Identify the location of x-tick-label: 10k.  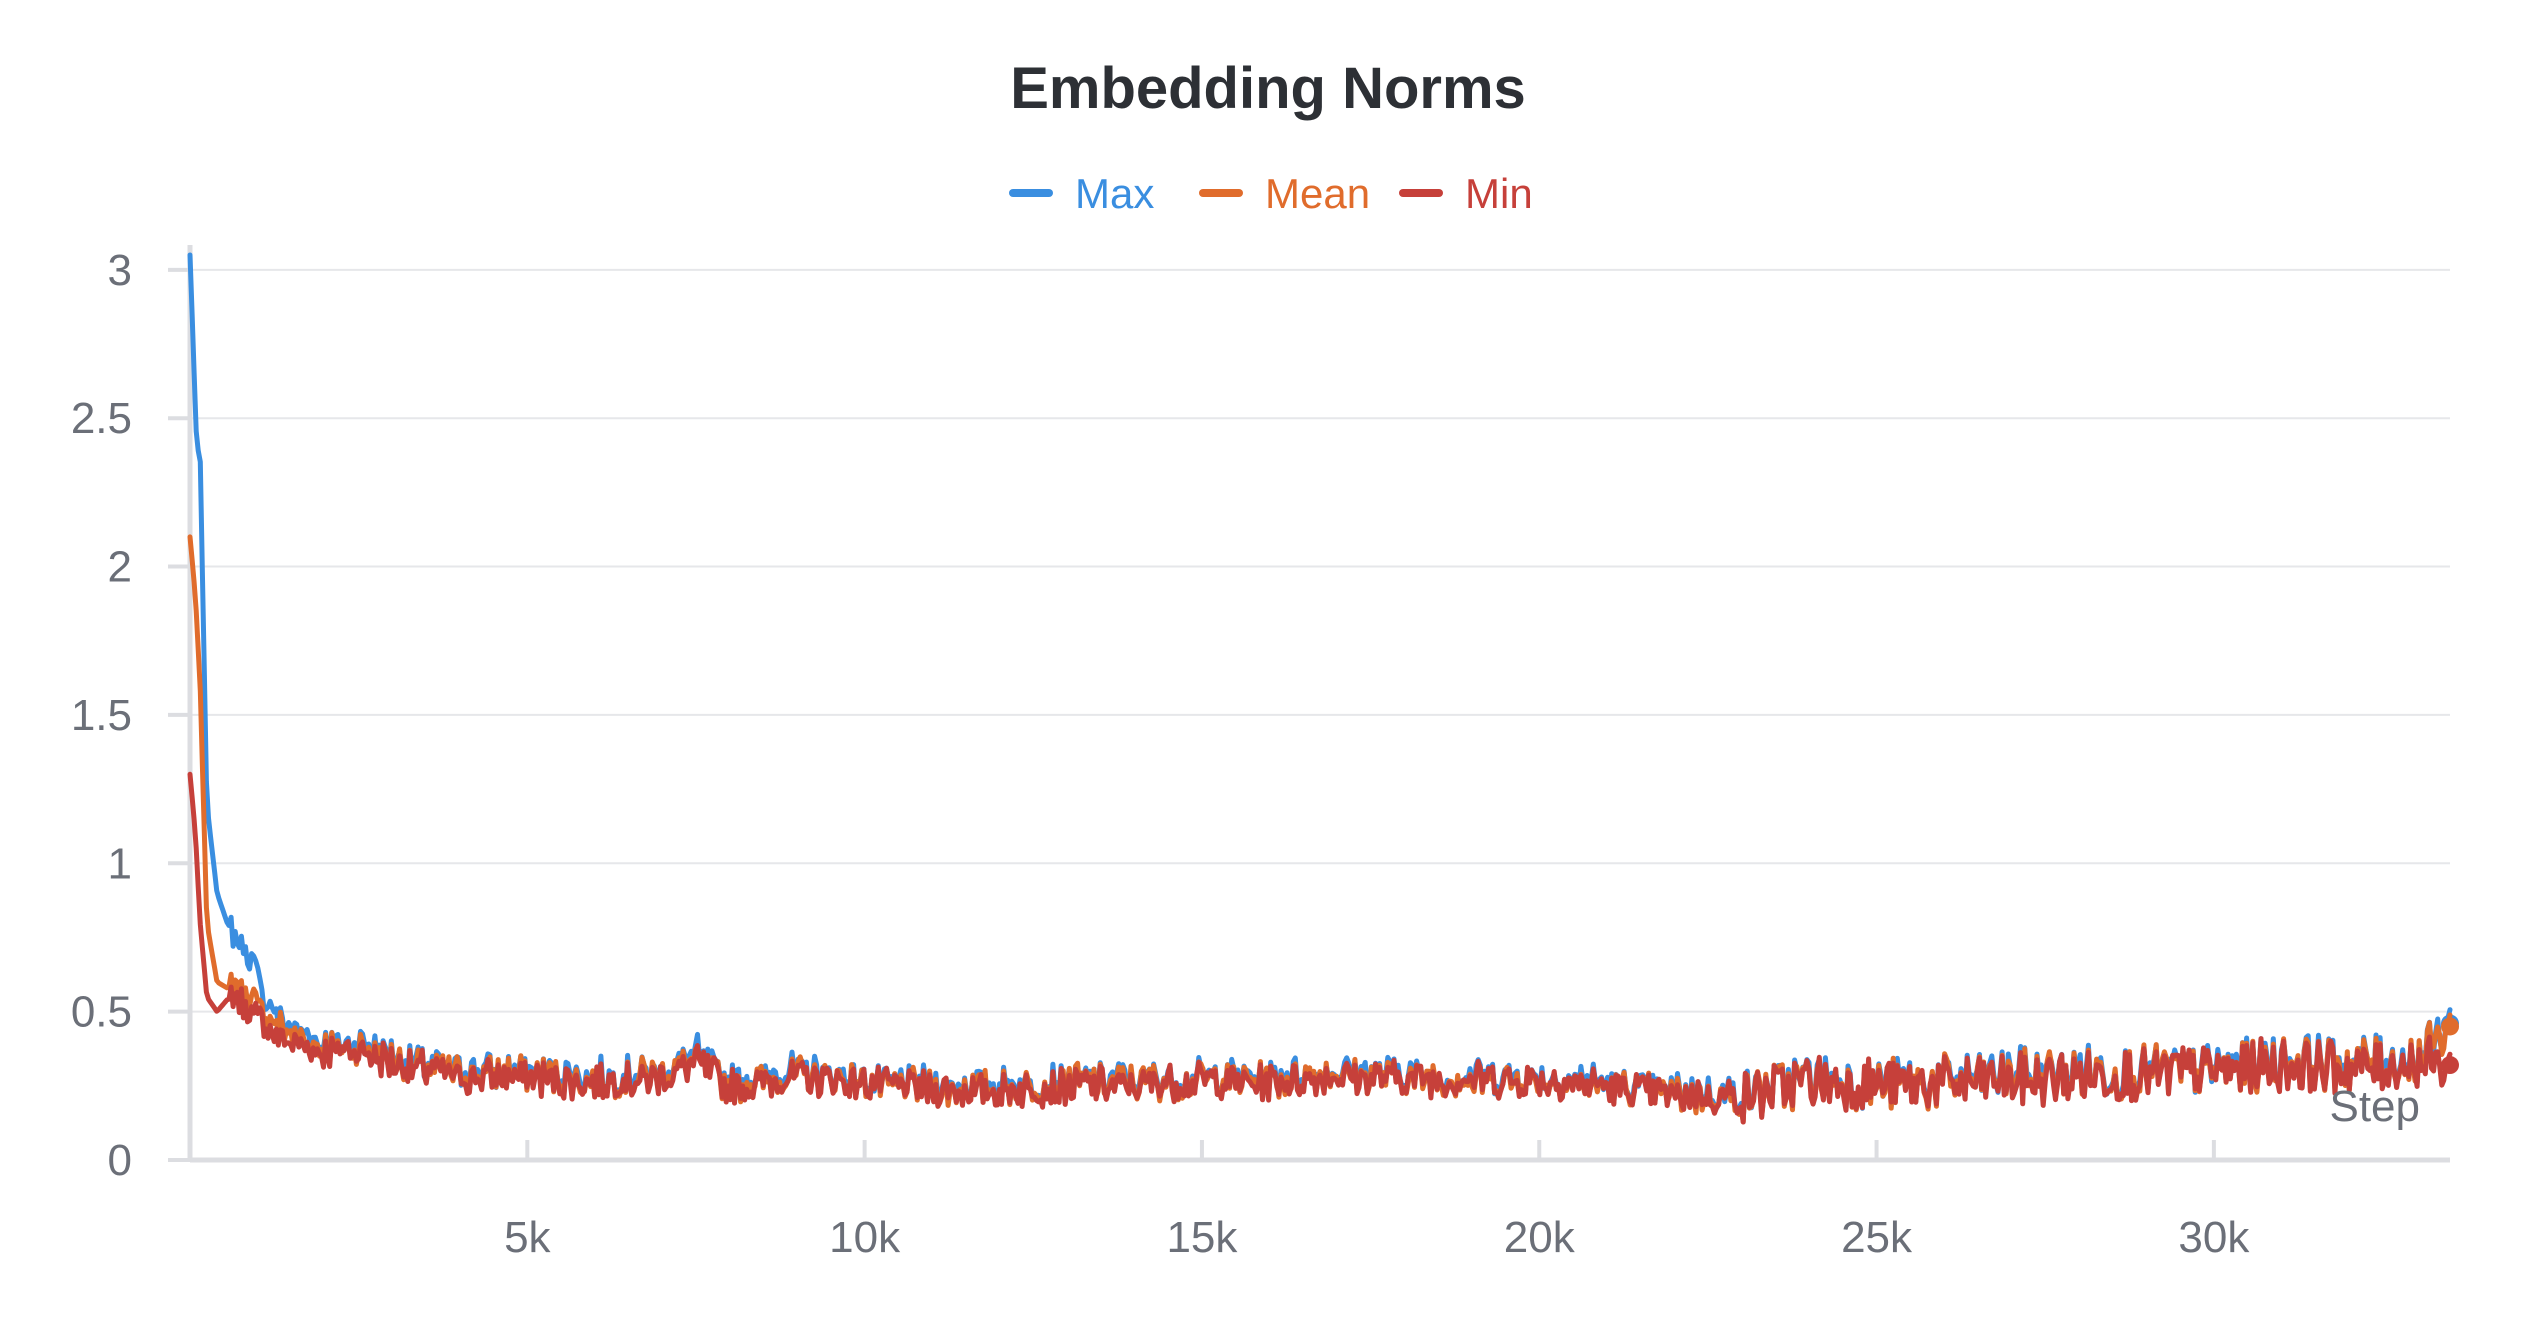
(865, 1237).